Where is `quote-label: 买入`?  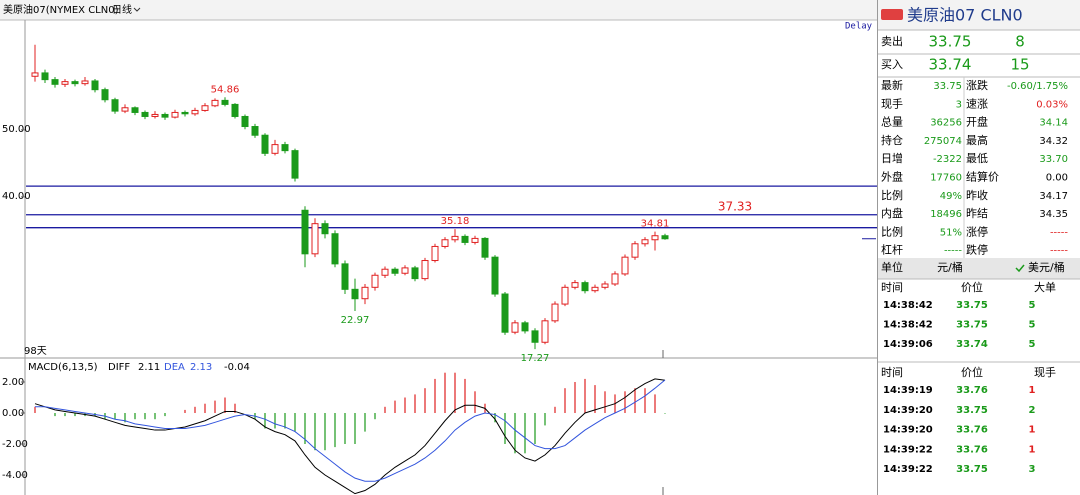 quote-label: 买入 is located at coordinates (892, 64).